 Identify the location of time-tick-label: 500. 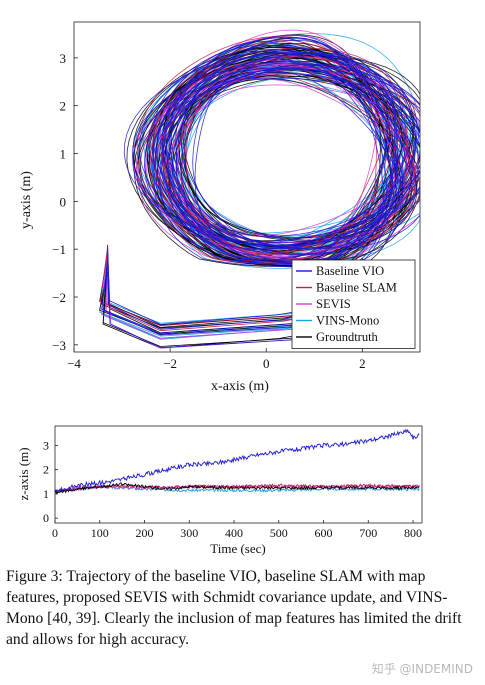
(279, 533).